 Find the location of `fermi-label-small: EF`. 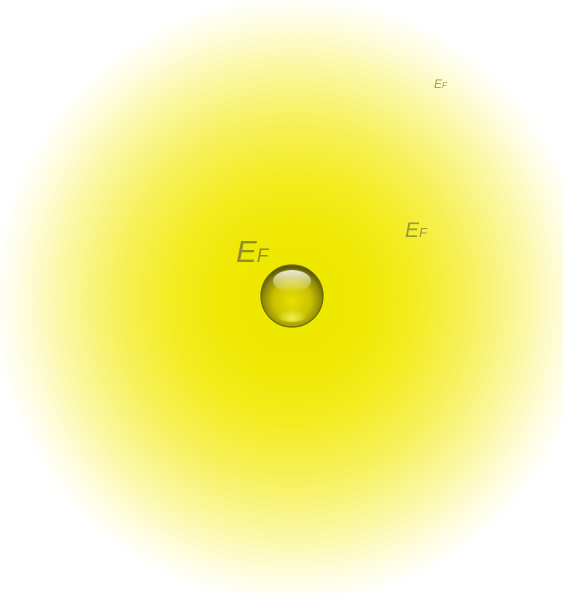

fermi-label-small: EF is located at coordinates (440, 84).